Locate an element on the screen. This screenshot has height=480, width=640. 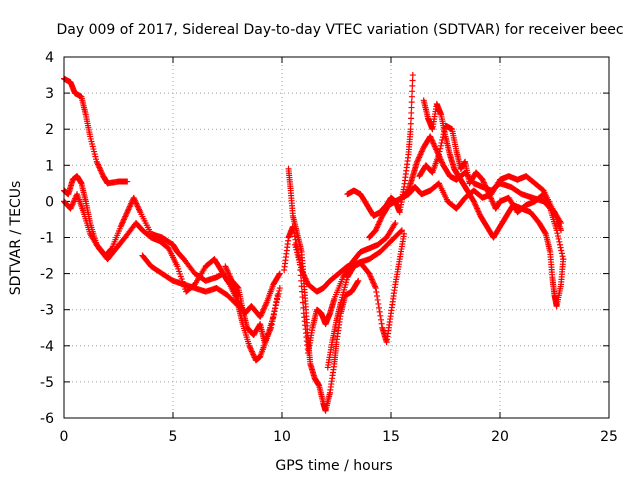
x-tick-label: 15 is located at coordinates (391, 437).